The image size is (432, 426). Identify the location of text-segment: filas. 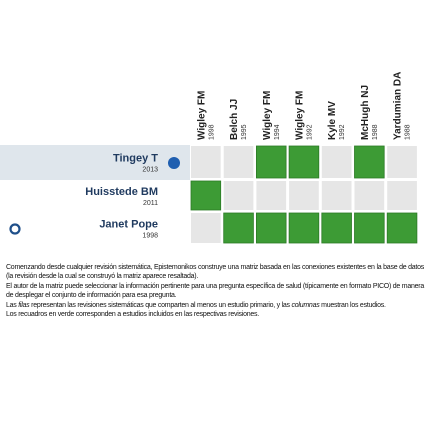
(24, 305).